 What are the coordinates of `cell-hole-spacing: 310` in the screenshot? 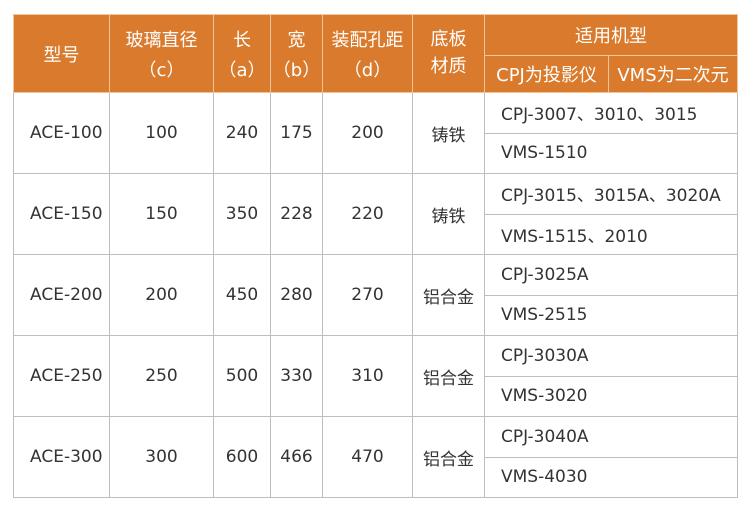 It's located at (367, 376).